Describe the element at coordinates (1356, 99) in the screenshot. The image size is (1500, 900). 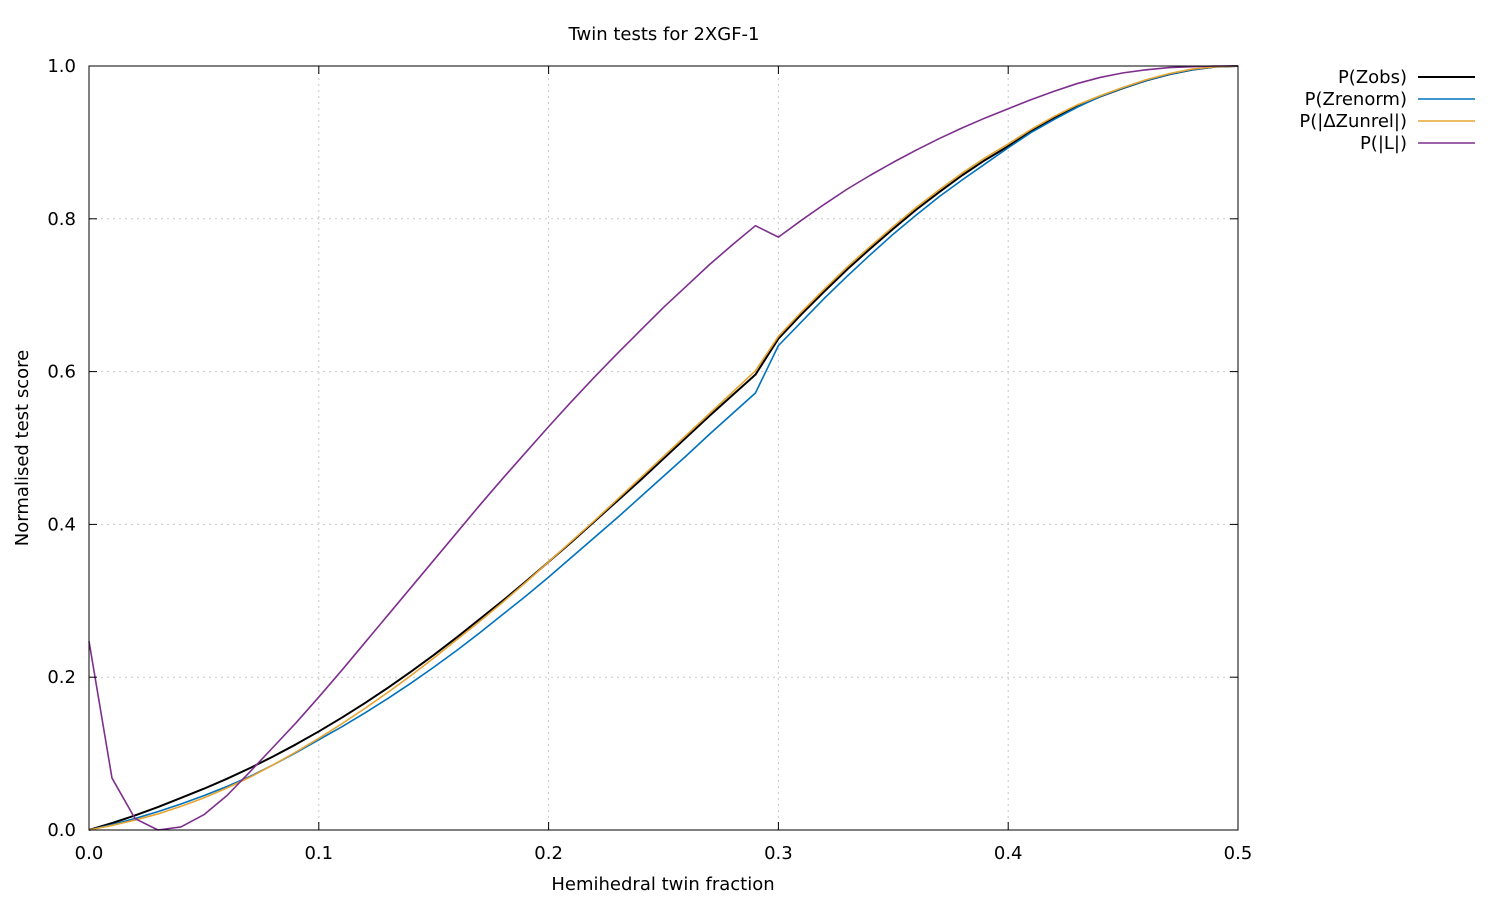
I see `legend-label: P(Zrenorm)` at that location.